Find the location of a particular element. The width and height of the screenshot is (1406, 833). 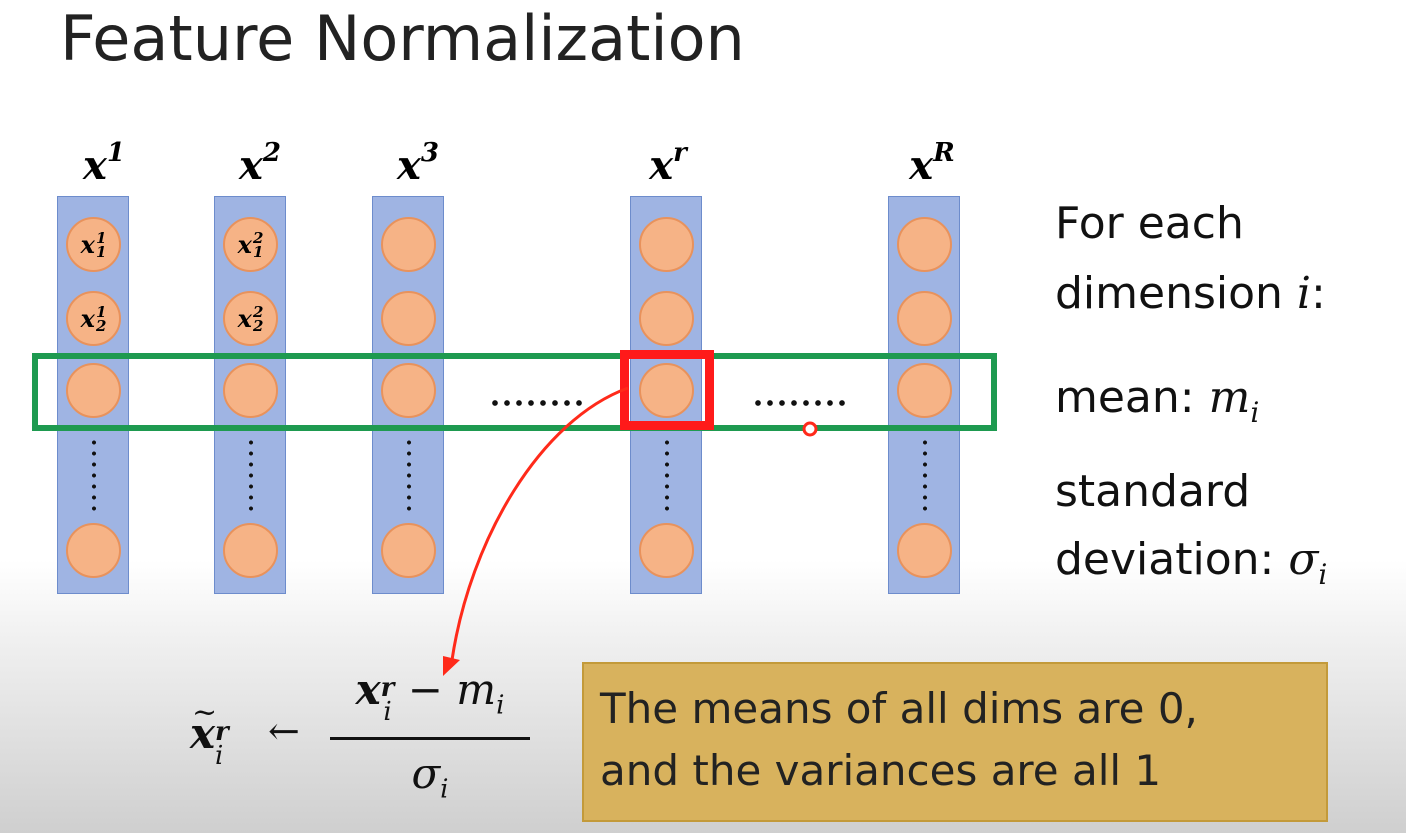

note-line-2: and the variances are all 1 is located at coordinates (881, 770).